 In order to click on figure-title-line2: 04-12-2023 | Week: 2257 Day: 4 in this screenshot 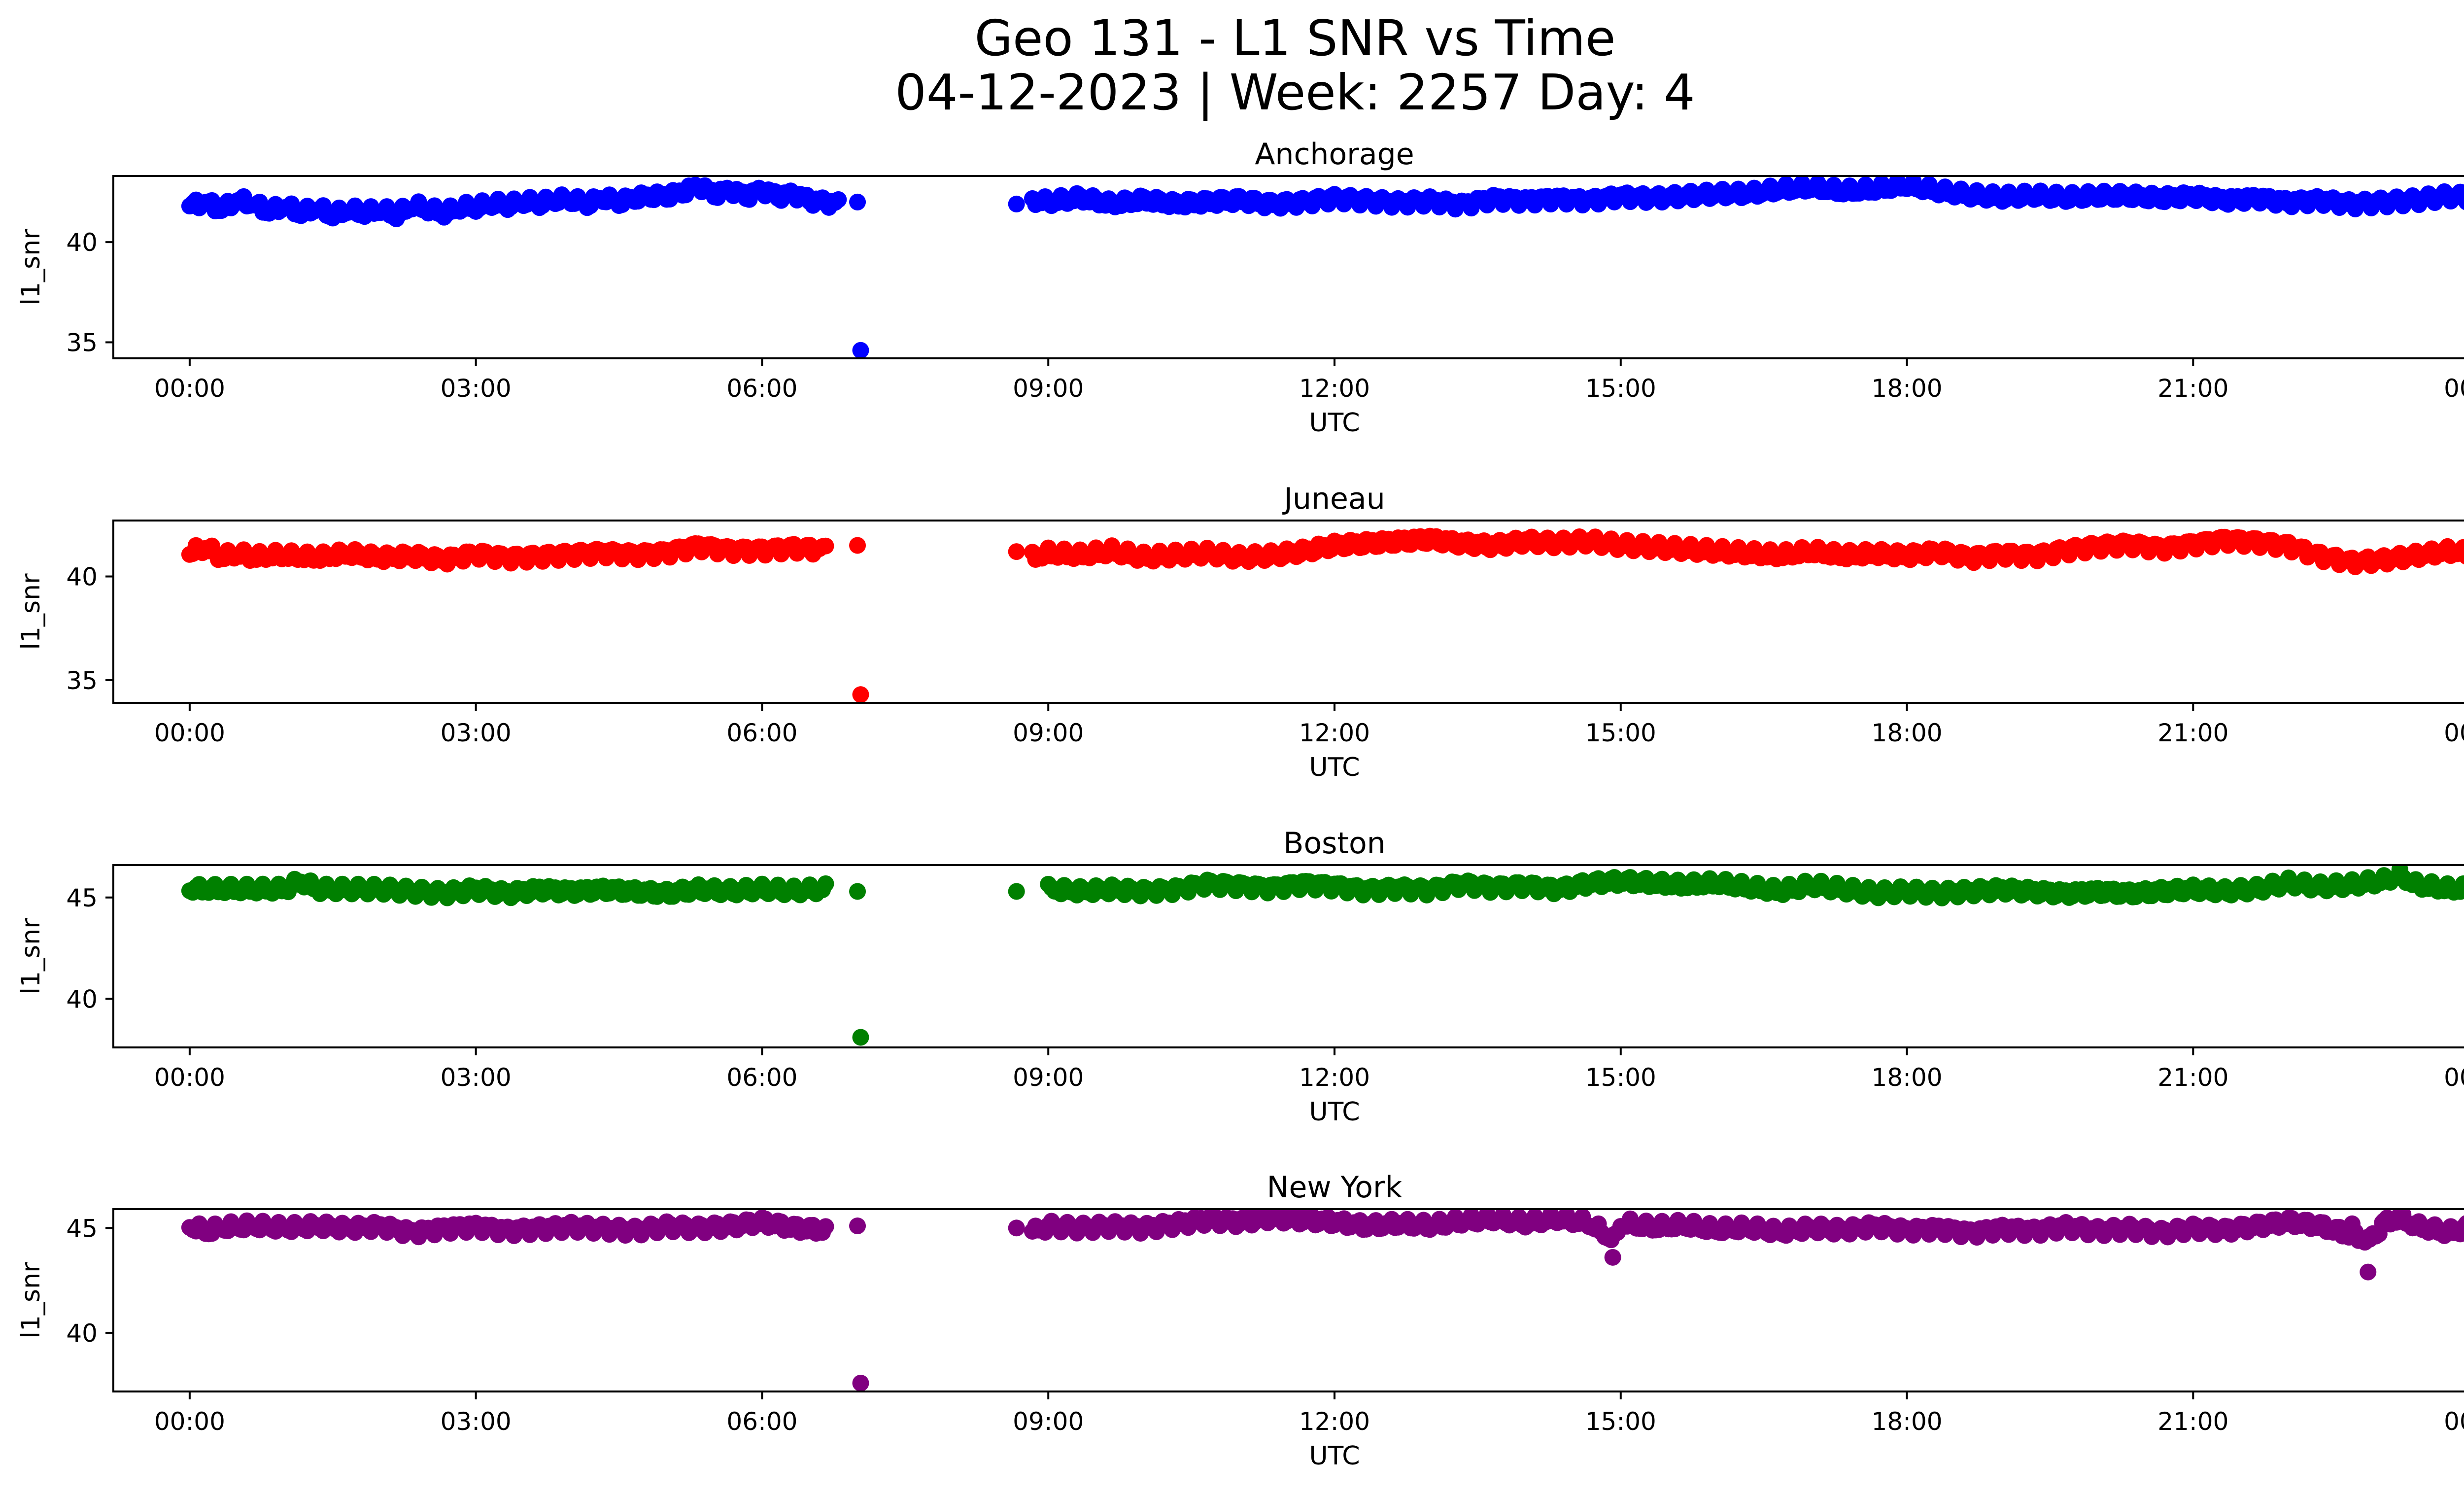, I will do `click(1295, 92)`.